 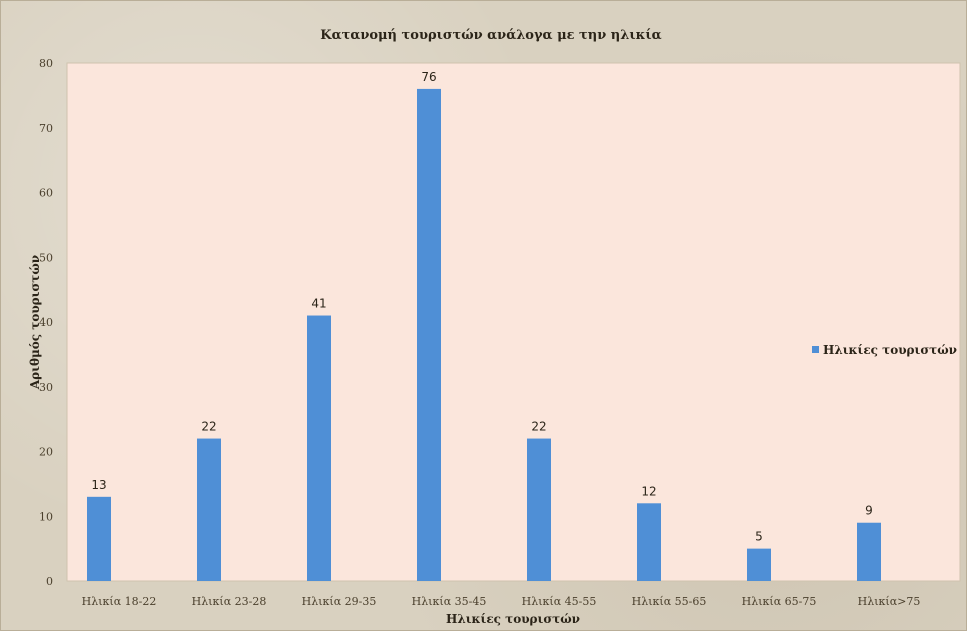 I want to click on y-tick-label: 10, so click(x=46, y=516).